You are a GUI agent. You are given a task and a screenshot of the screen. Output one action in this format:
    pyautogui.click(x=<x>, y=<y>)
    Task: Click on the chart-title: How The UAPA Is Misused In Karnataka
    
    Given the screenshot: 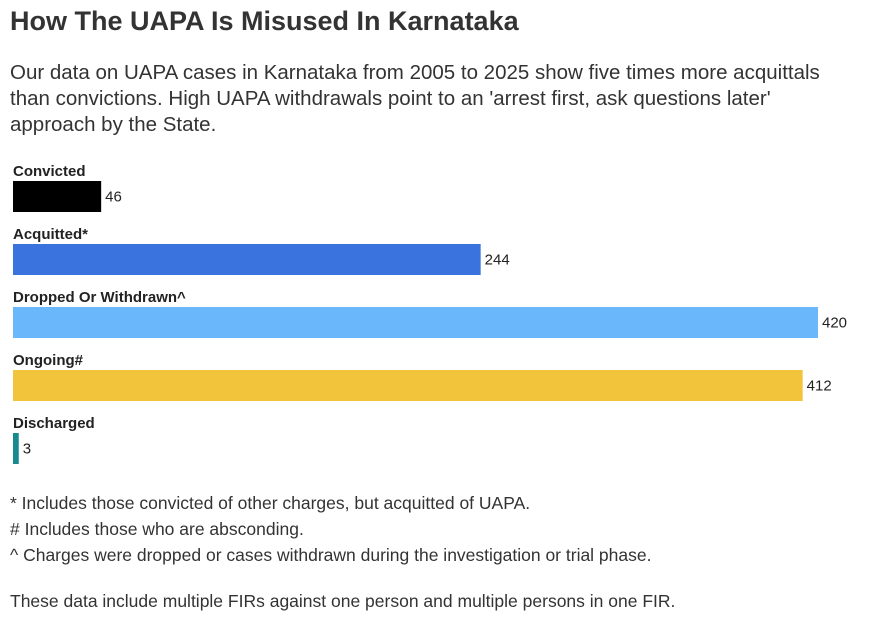 What is the action you would take?
    pyautogui.click(x=264, y=21)
    